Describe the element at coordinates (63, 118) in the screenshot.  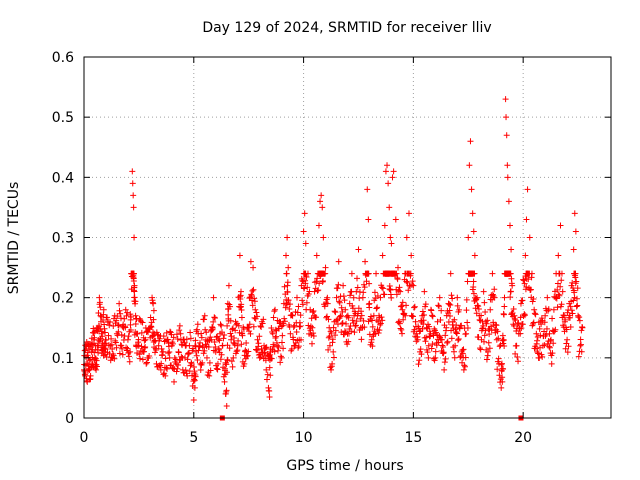
I see `y-tick-label: 0.5` at that location.